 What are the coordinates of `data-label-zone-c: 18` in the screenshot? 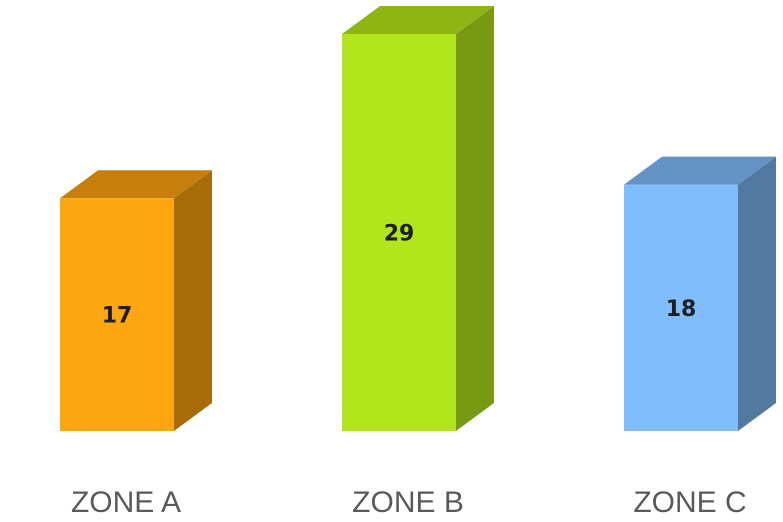 It's located at (681, 309).